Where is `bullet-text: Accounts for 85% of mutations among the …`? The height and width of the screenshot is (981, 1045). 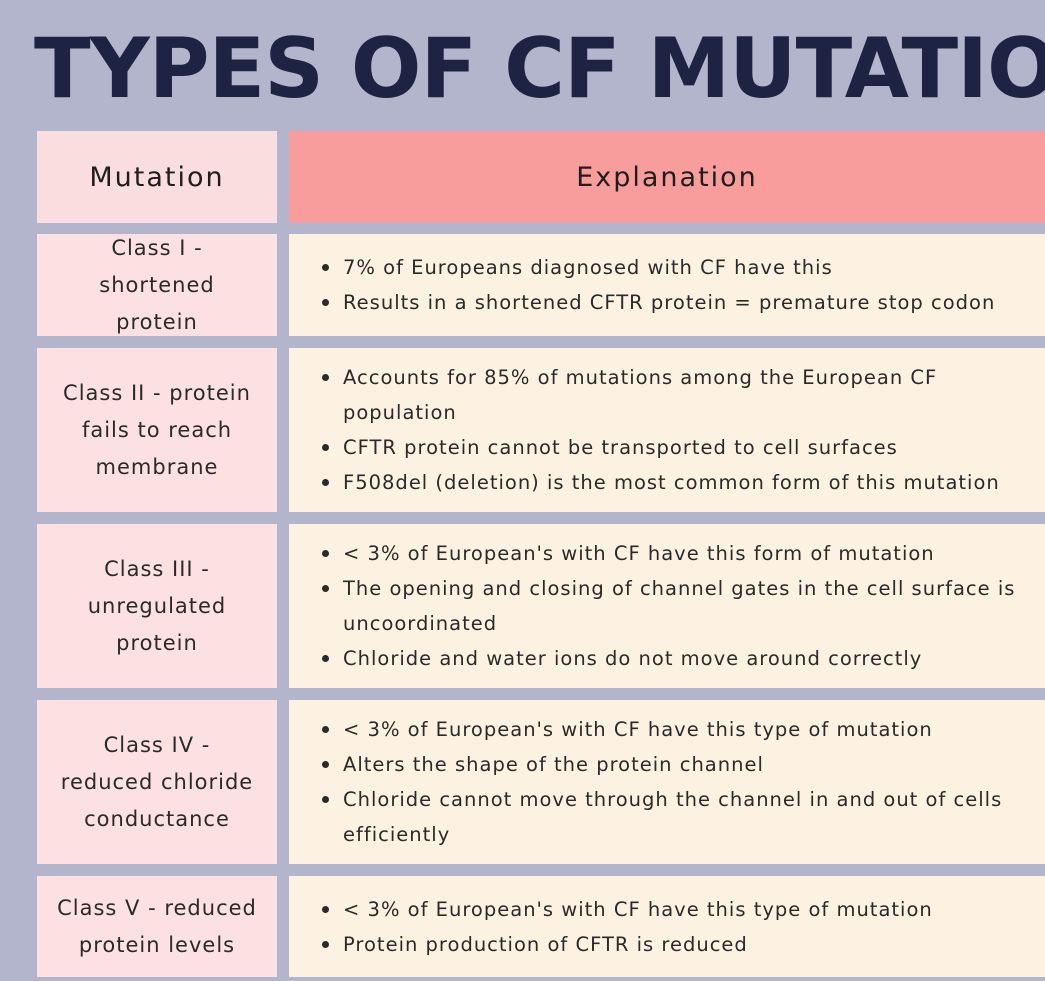
bullet-text: Accounts for 85% of mutations among the … is located at coordinates (640, 395).